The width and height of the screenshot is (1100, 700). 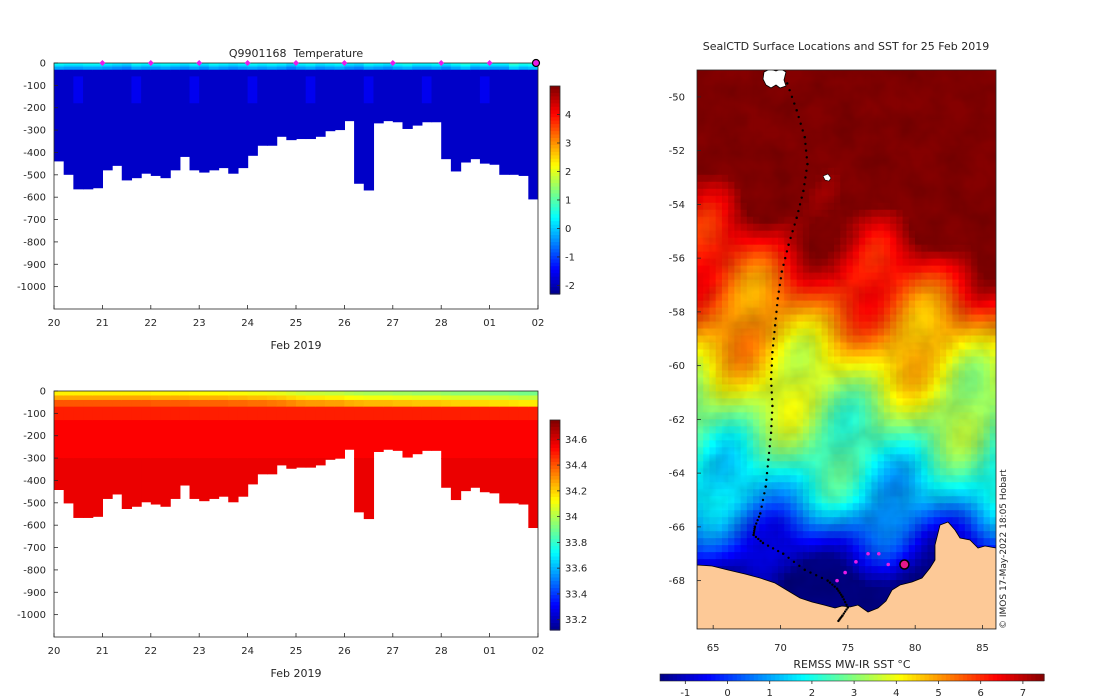 What do you see at coordinates (320, 63) in the screenshot?
I see `temperature-profile-markers` at bounding box center [320, 63].